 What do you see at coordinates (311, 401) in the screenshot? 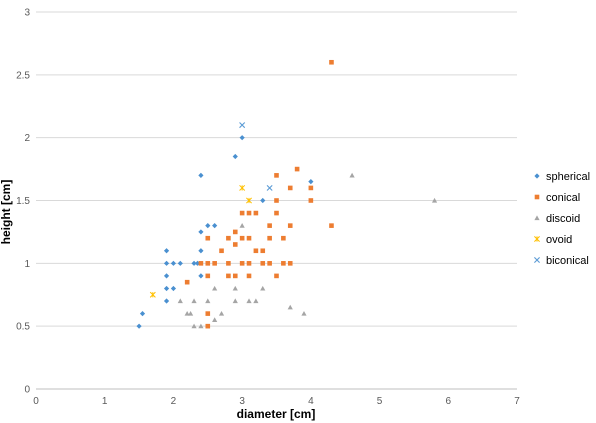
I see `x-tick-label: 4` at bounding box center [311, 401].